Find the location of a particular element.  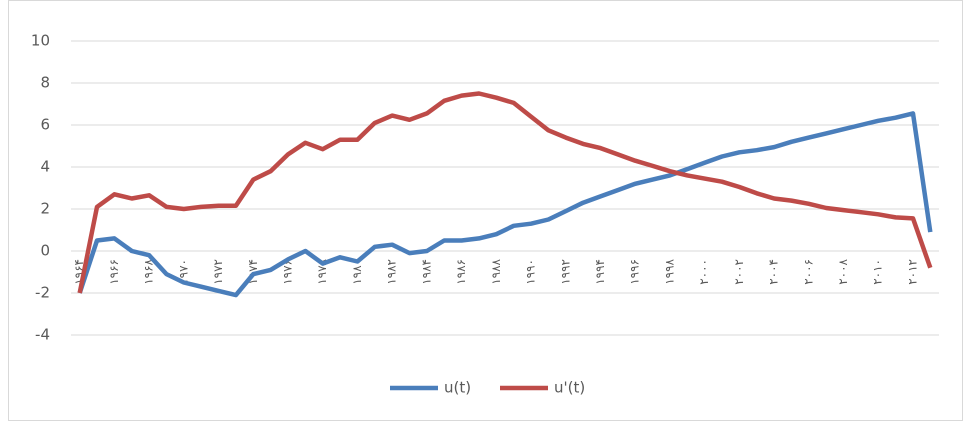

x-tick-label: ۱۹۹۶ is located at coordinates (635, 272).